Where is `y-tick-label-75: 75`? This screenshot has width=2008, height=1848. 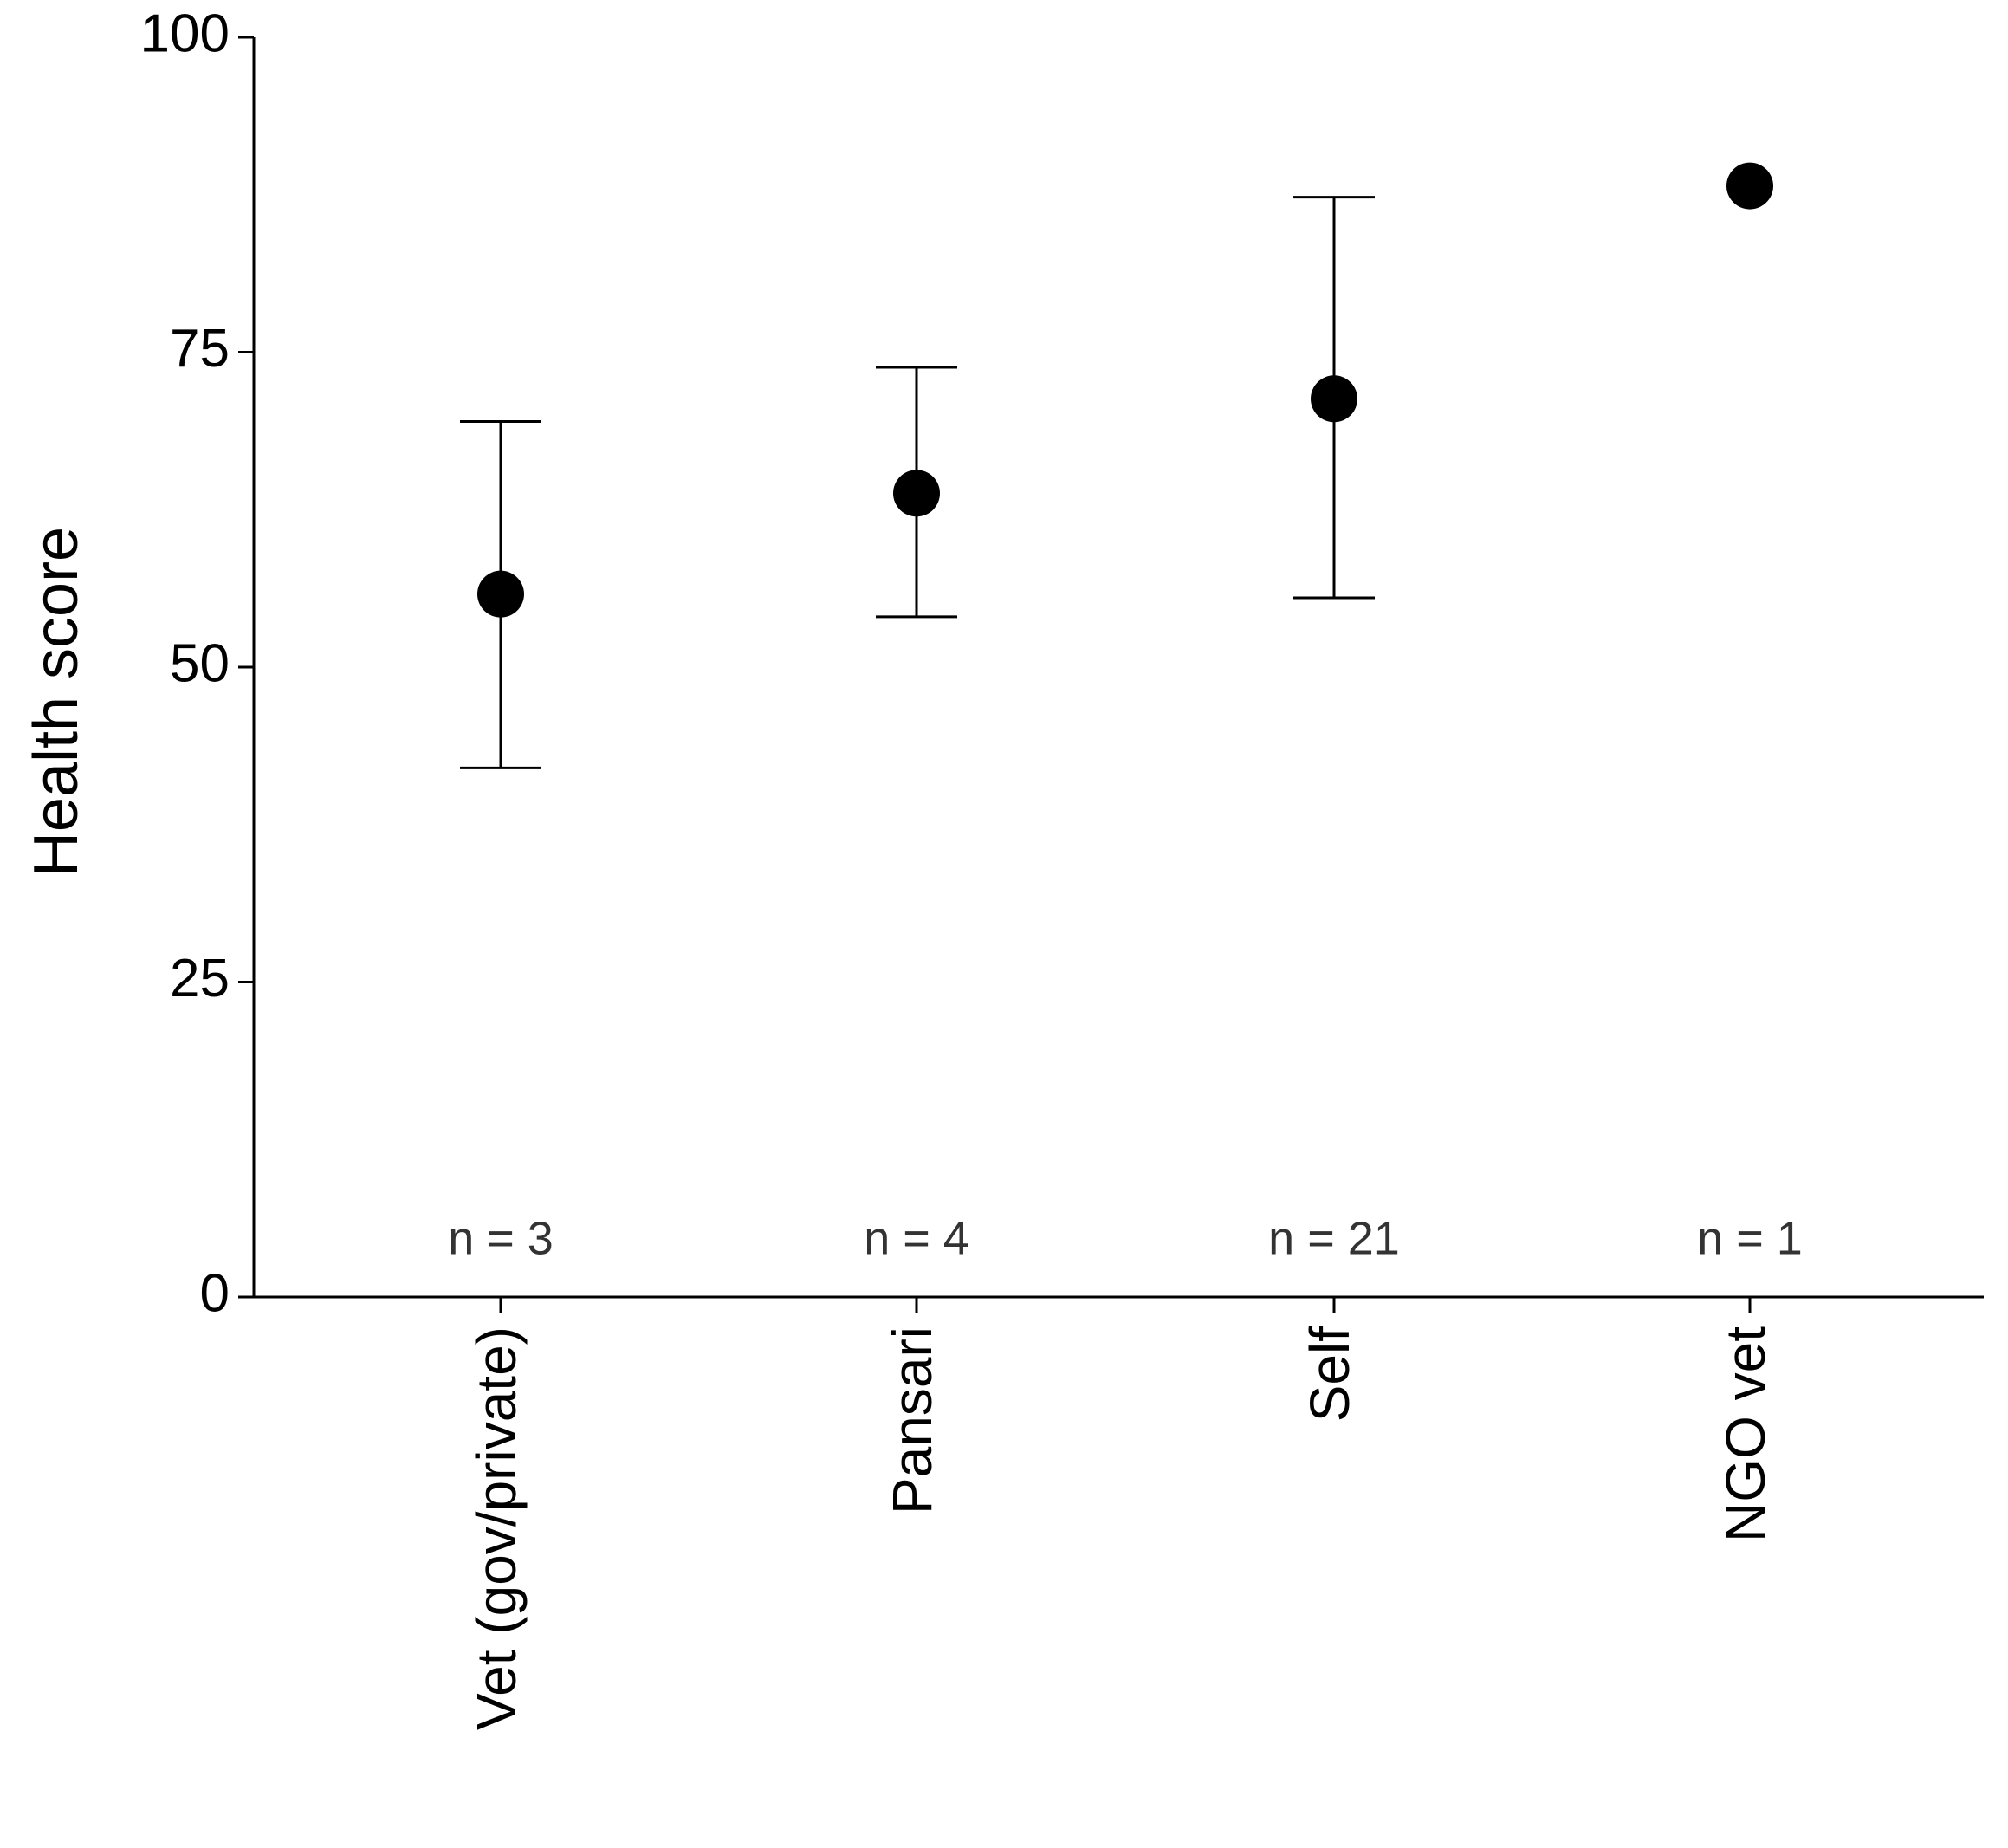 y-tick-label-75: 75 is located at coordinates (200, 349).